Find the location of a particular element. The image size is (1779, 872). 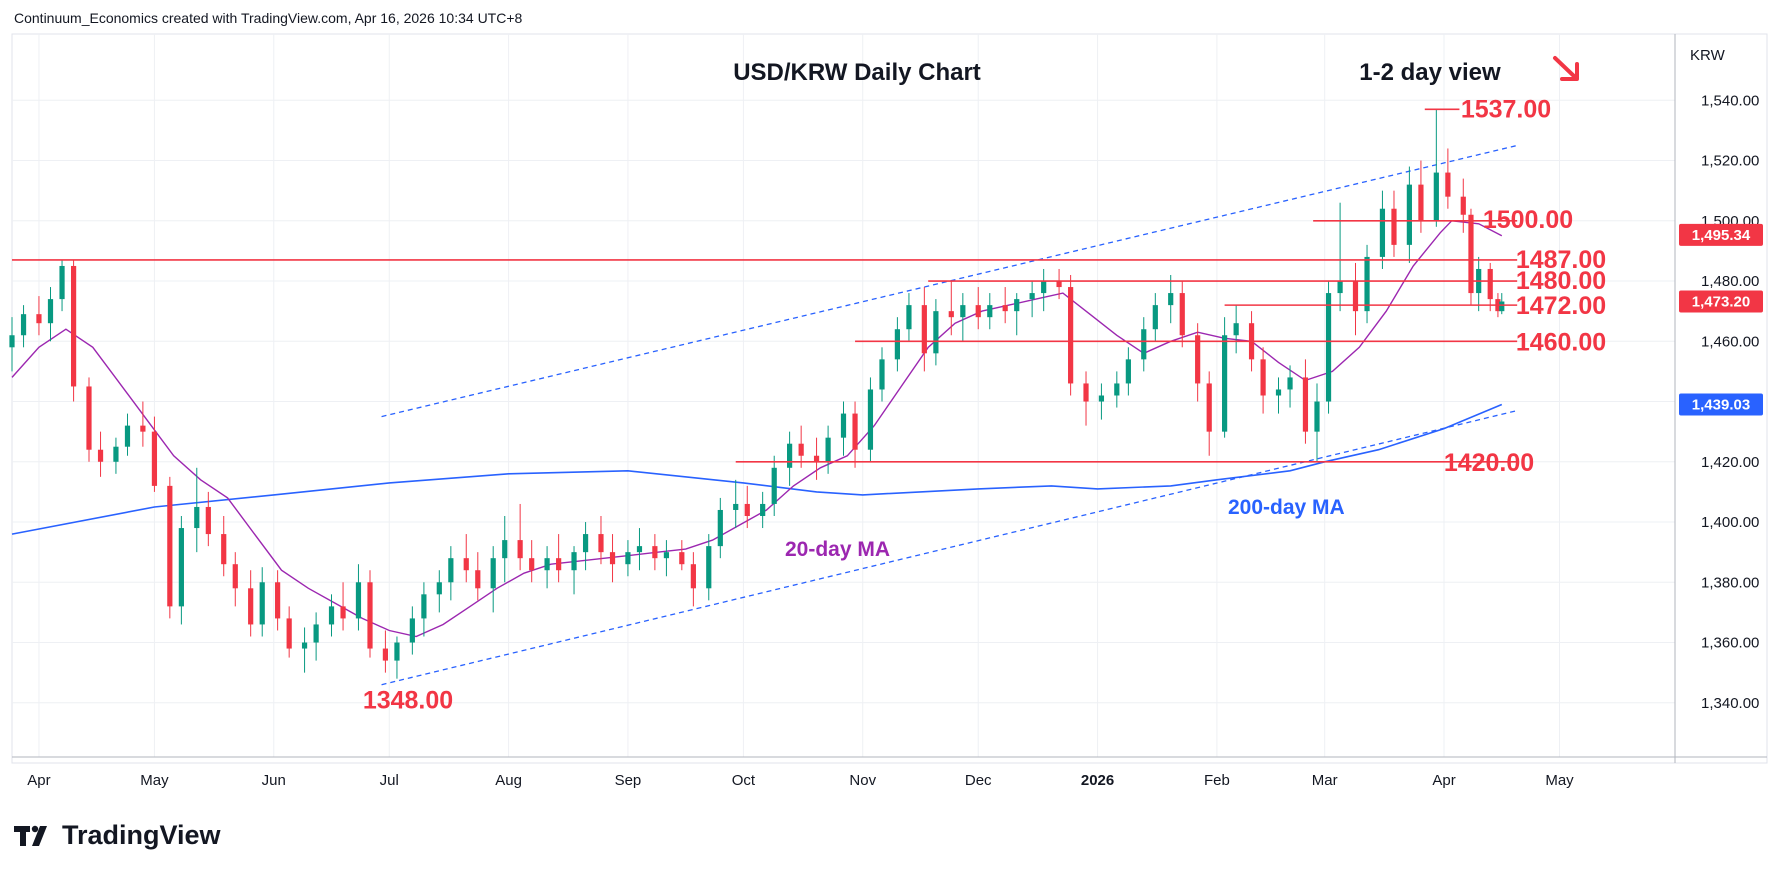

level-label: 1500.00 is located at coordinates (1528, 220).